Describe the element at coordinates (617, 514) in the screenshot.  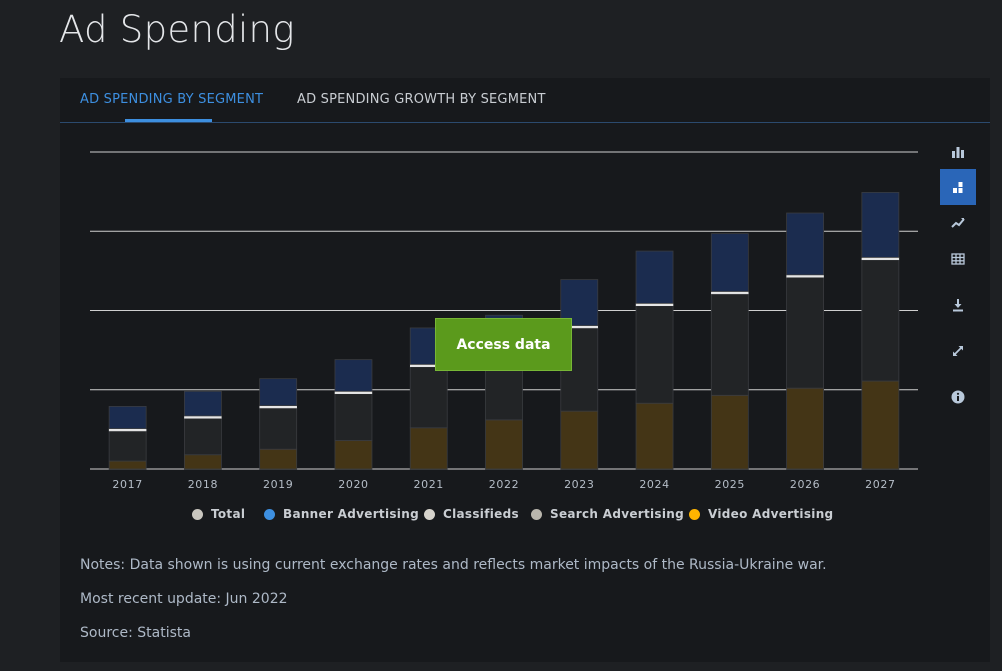
I see `legend-label-search-advertising: Search Advertising` at that location.